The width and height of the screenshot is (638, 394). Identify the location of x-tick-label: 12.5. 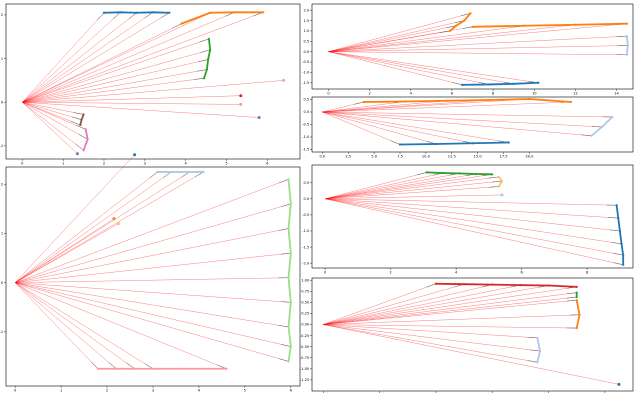
(452, 157).